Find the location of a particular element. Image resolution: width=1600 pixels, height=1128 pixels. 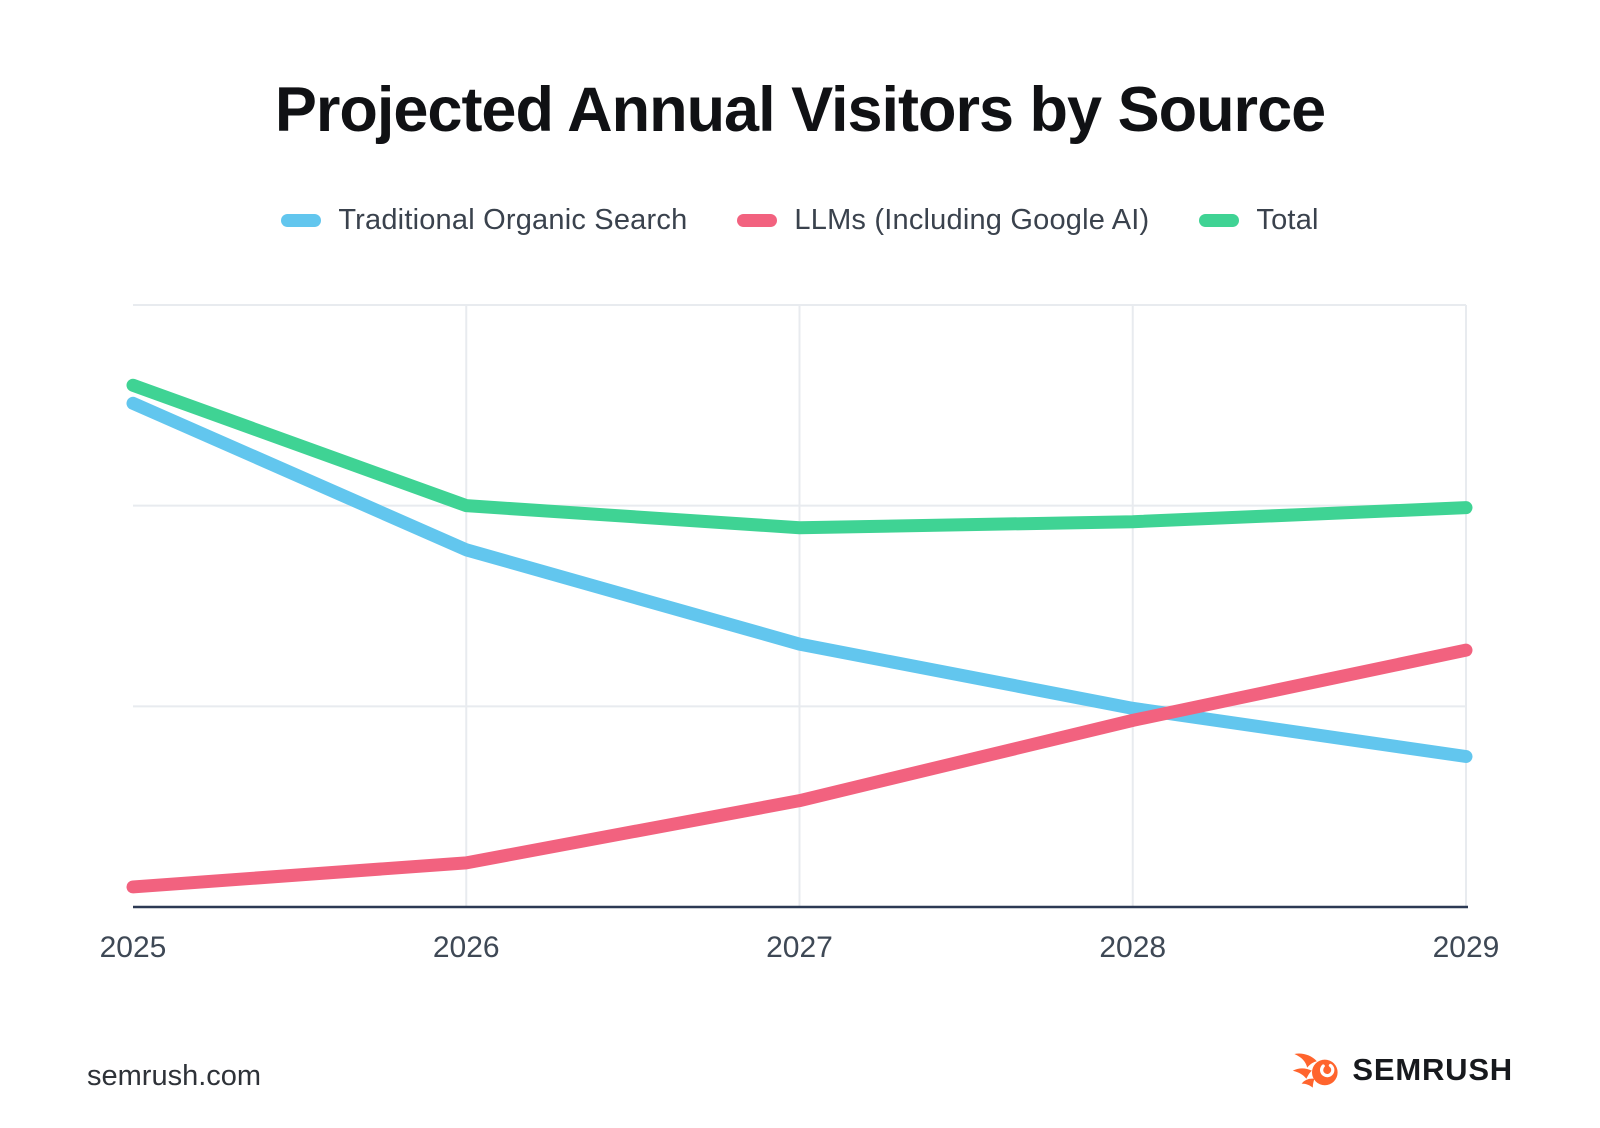

x-tick-label: 2026 is located at coordinates (466, 947).